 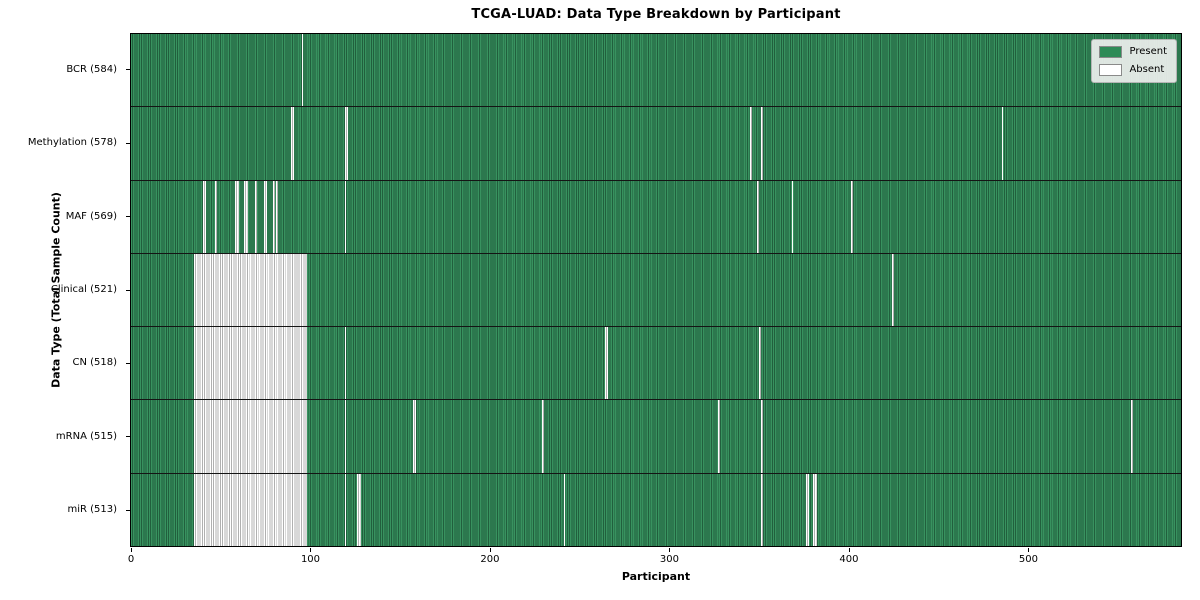 What do you see at coordinates (83, 289) in the screenshot?
I see `y-tick-label-Clinical: Clinical (521)` at bounding box center [83, 289].